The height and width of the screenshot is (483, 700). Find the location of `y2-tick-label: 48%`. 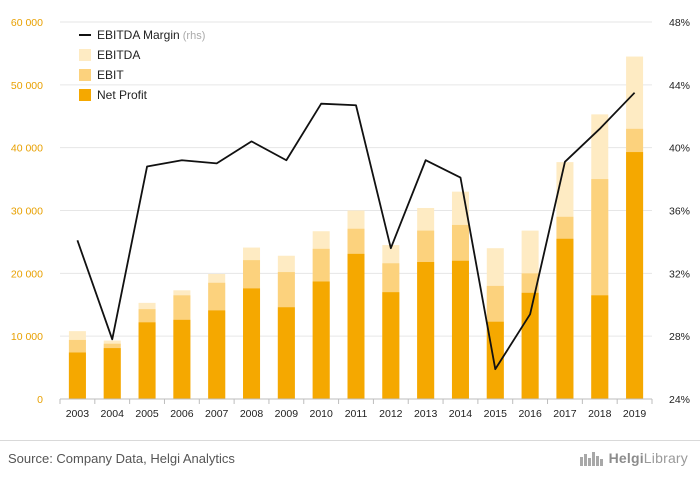

y2-tick-label: 48% is located at coordinates (679, 23).